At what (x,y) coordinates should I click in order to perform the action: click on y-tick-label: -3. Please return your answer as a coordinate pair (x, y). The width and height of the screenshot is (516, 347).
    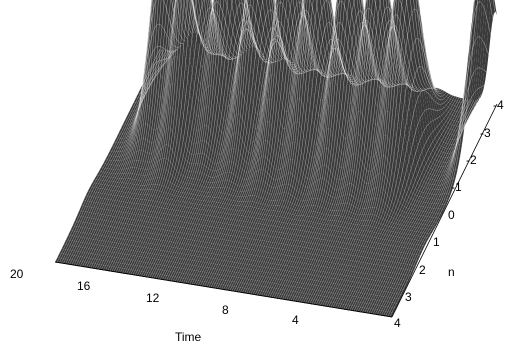
    Looking at the image, I should click on (485, 133).